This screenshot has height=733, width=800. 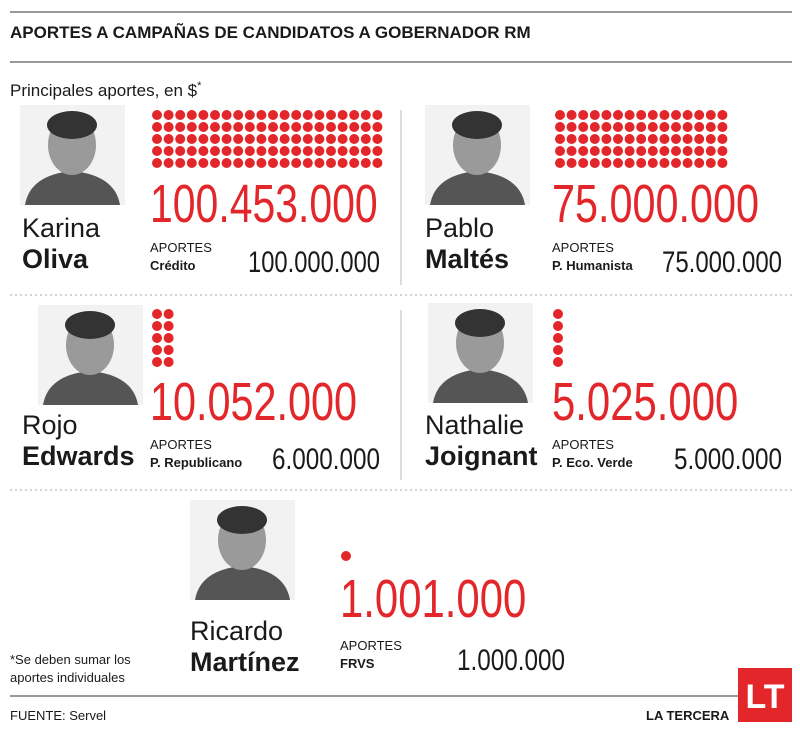 I want to click on main-amount: 75.000.000, so click(x=722, y=262).